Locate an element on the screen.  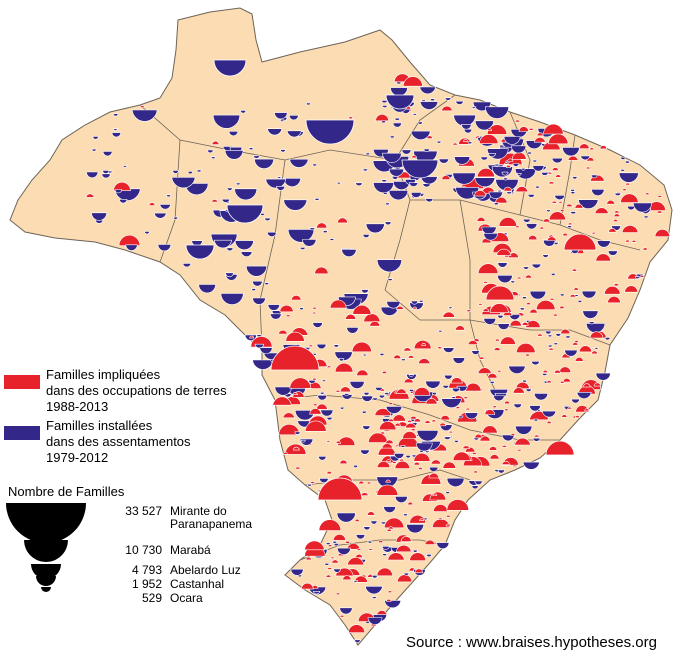
source-credit: Source : www.braises.hypotheses.org is located at coordinates (531, 642).